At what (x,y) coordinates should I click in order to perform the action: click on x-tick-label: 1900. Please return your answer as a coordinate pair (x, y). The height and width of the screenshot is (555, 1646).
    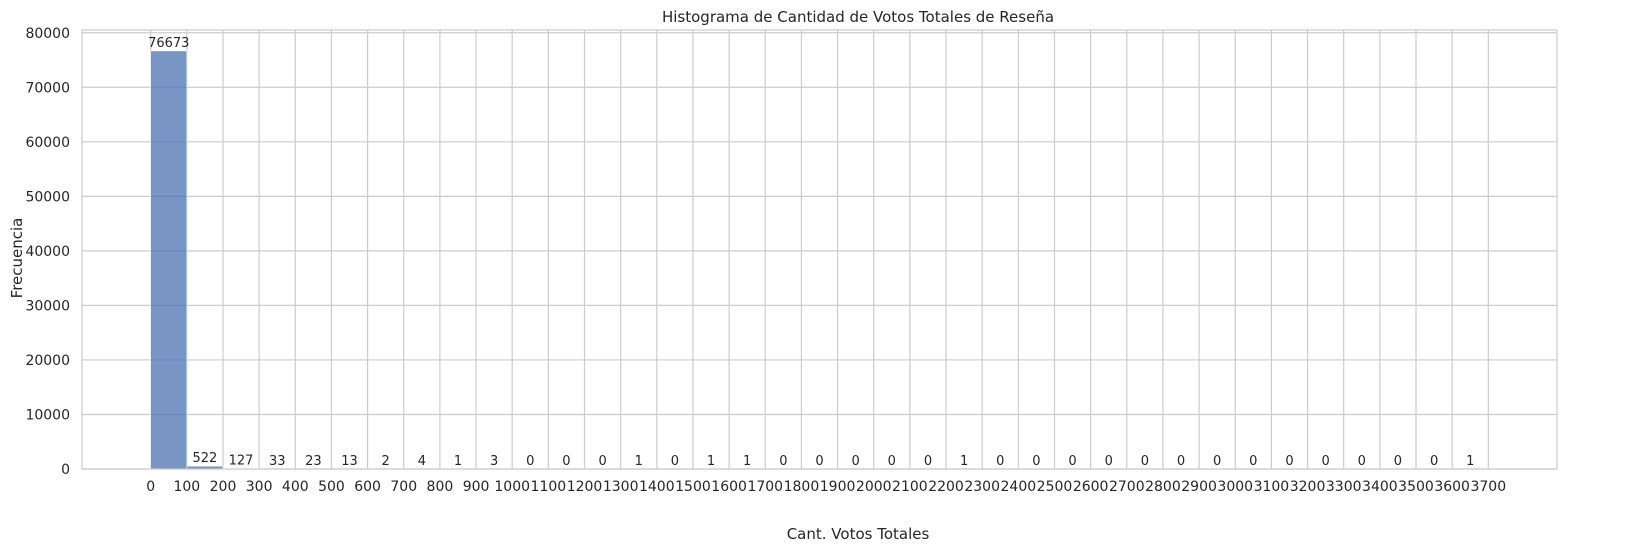
    Looking at the image, I should click on (838, 487).